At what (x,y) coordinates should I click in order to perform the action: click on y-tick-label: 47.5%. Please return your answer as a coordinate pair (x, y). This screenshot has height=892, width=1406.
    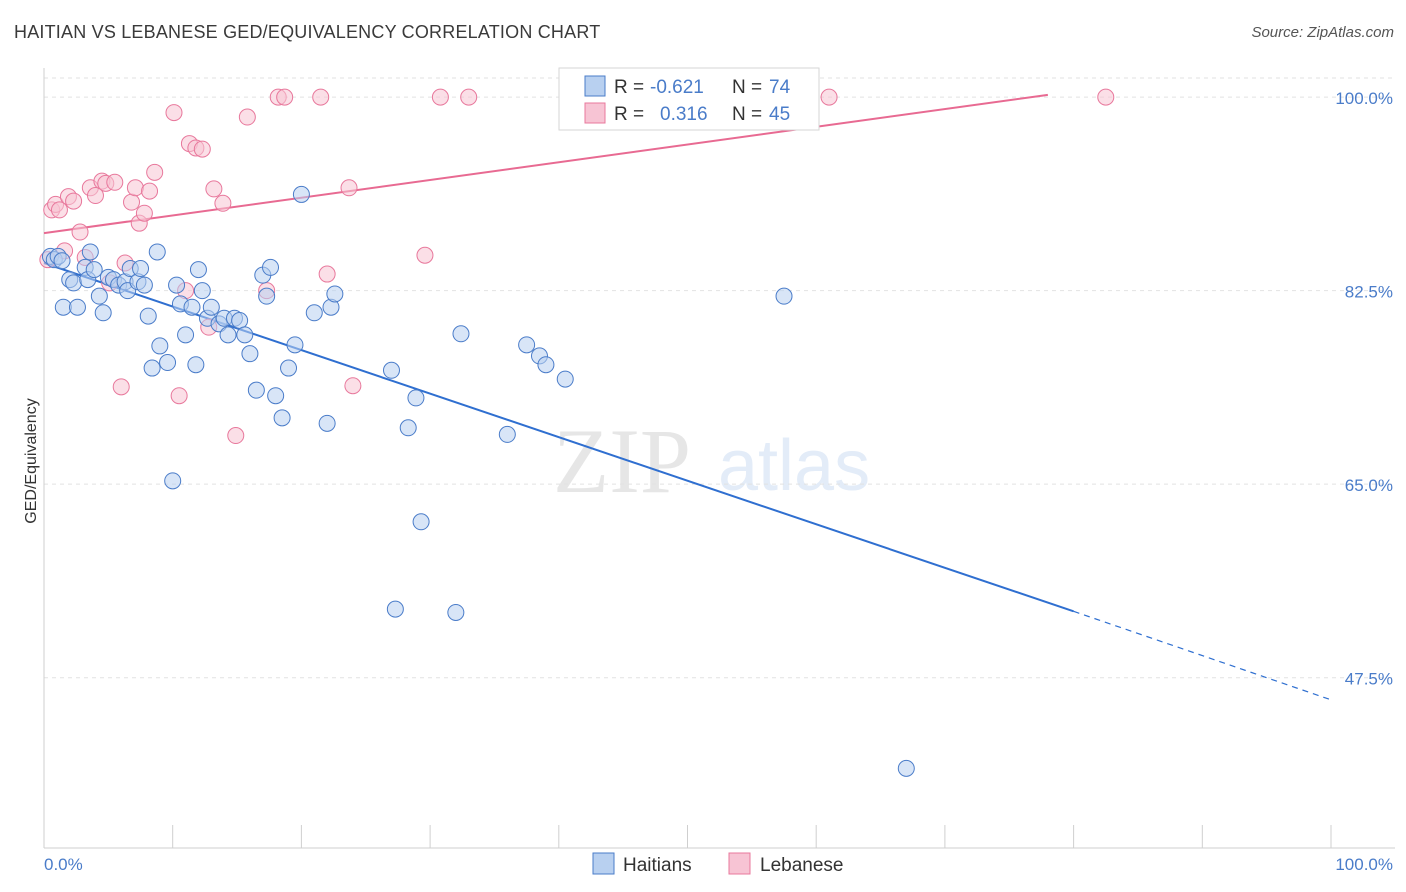
    Looking at the image, I should click on (1369, 679).